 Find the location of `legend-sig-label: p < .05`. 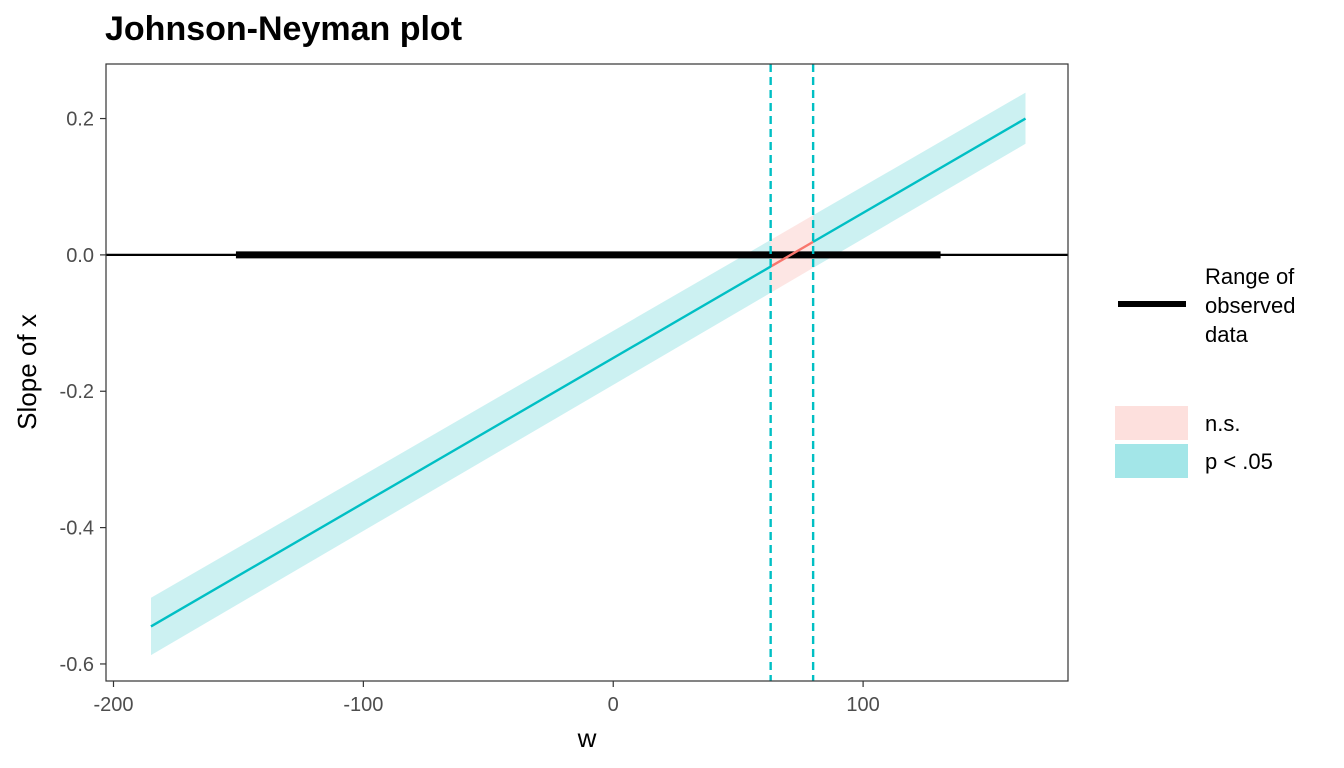

legend-sig-label: p < .05 is located at coordinates (1239, 461).